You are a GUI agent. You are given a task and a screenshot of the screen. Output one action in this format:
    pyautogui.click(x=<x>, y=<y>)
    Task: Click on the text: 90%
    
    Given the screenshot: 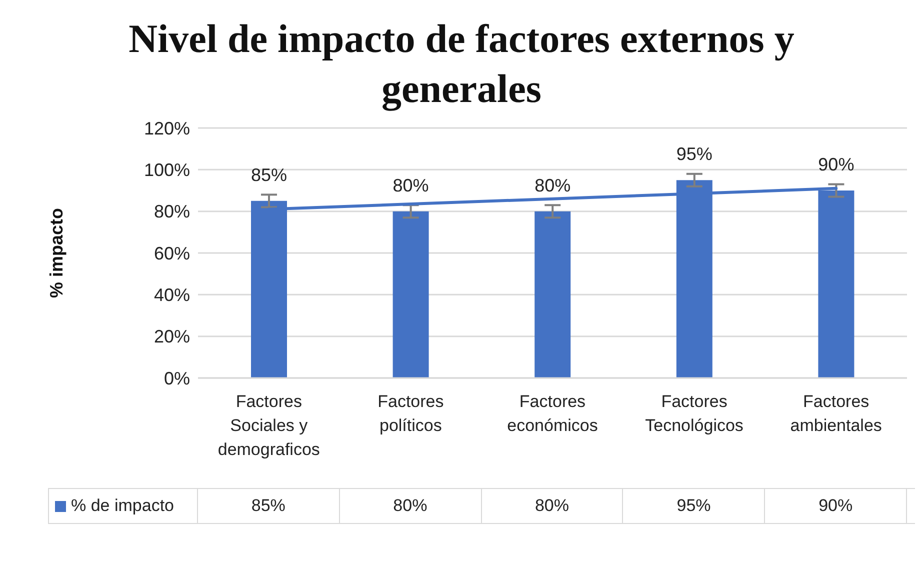 What is the action you would take?
    pyautogui.click(x=836, y=164)
    